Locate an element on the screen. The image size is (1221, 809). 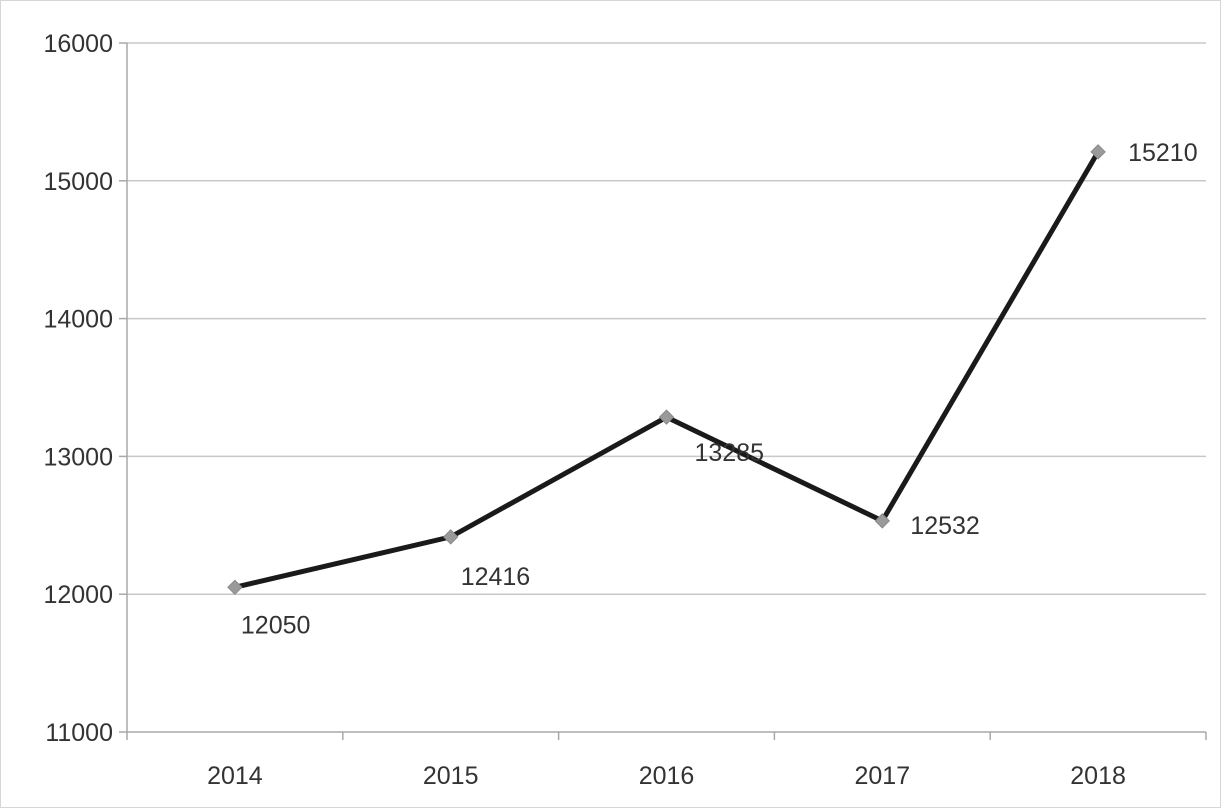
y-axis: 11000 12000 13000 14000 15000 16000 is located at coordinates (85, 388).